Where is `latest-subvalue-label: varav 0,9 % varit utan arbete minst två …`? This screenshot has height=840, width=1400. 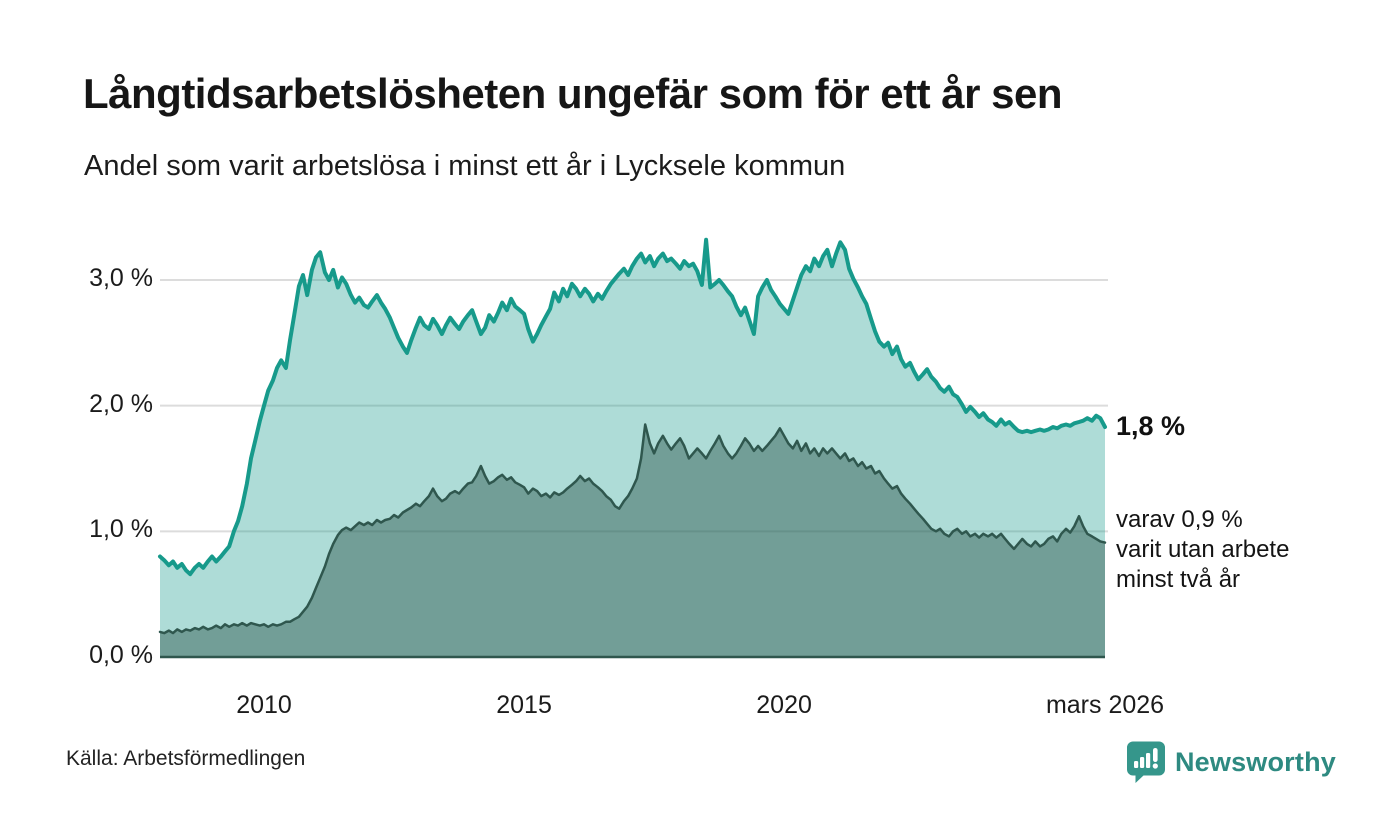
latest-subvalue-label: varav 0,9 % varit utan arbete minst två … is located at coordinates (1202, 550).